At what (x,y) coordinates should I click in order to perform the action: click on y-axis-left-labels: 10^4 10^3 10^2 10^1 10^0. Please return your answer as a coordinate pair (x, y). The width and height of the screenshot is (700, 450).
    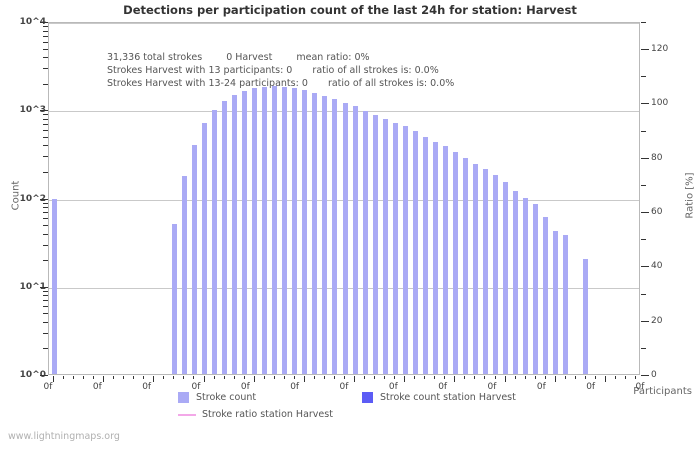
    Looking at the image, I should click on (23, 225).